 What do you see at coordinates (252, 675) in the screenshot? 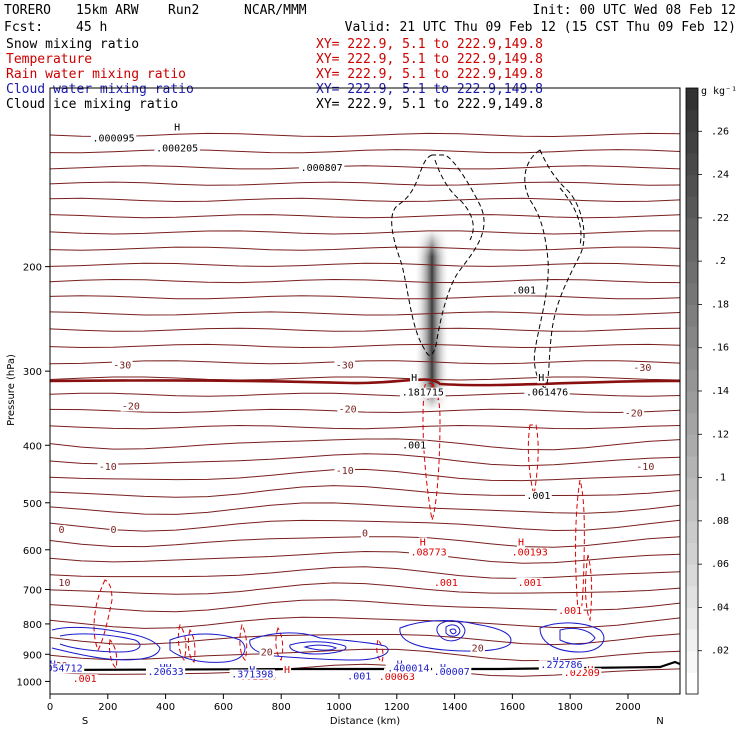
I see `cloud-water-label: .371398` at bounding box center [252, 675].